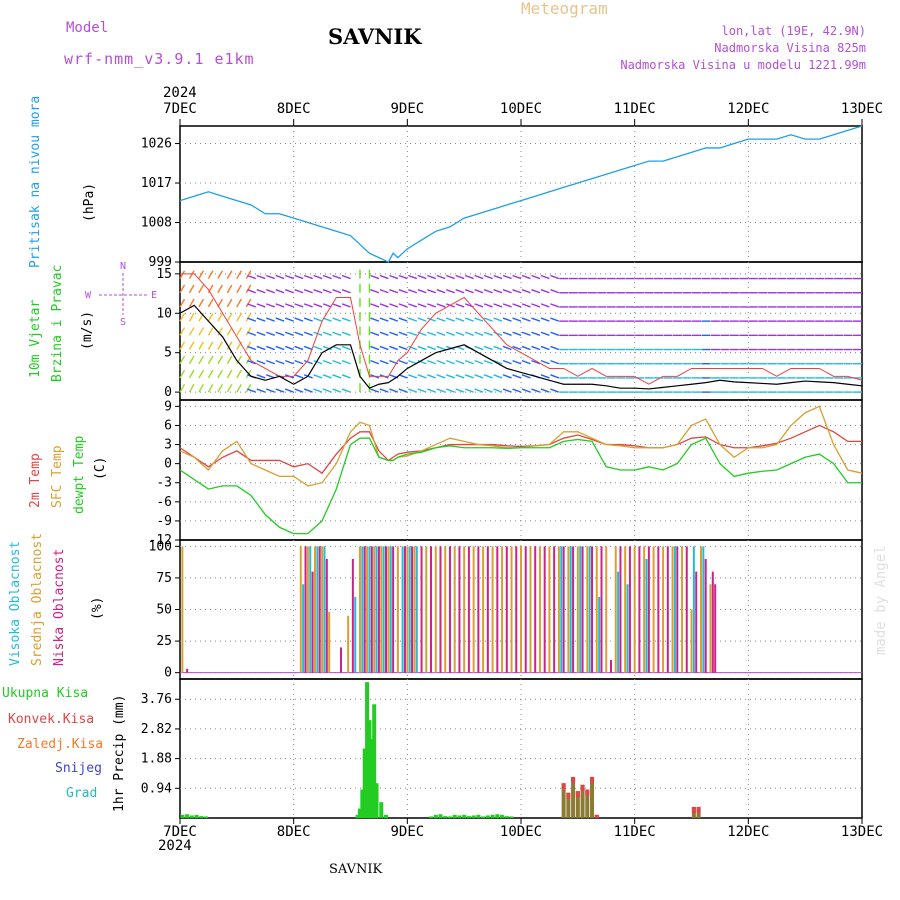 This screenshot has width=900, height=900. Describe the element at coordinates (520, 449) in the screenshot. I see `temp2m-line` at that location.